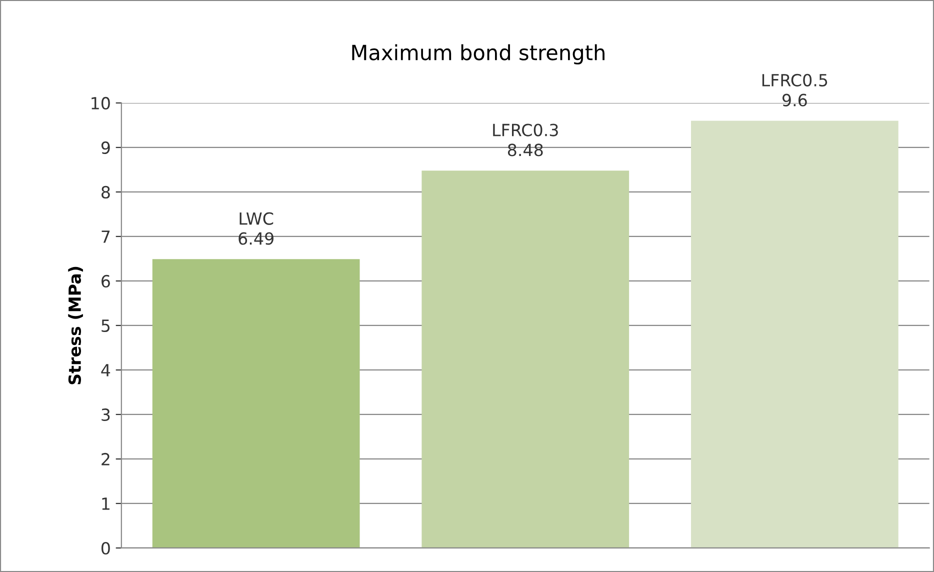 The image size is (934, 572). I want to click on x-tick-label: LFRC0.3, so click(525, 130).